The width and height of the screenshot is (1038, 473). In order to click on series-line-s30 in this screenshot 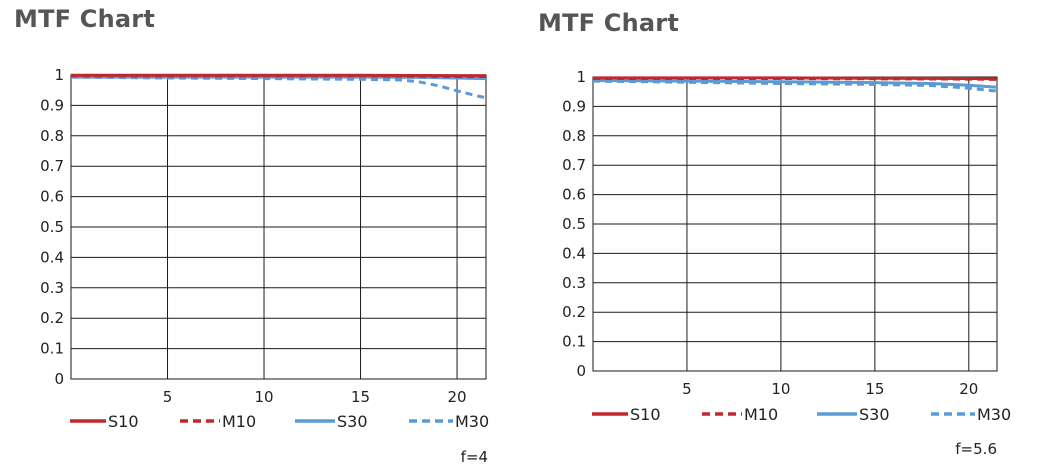, I will do `click(795, 84)`.